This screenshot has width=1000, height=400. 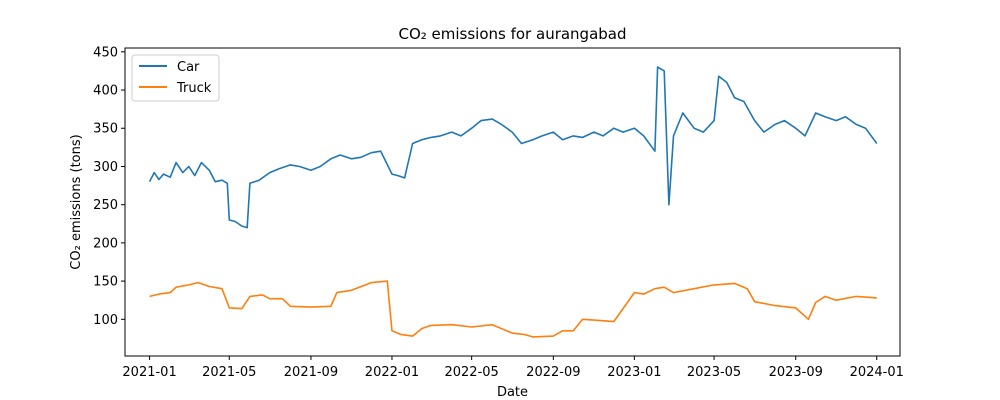 I want to click on x-tick-label: 2022-01, so click(x=392, y=372).